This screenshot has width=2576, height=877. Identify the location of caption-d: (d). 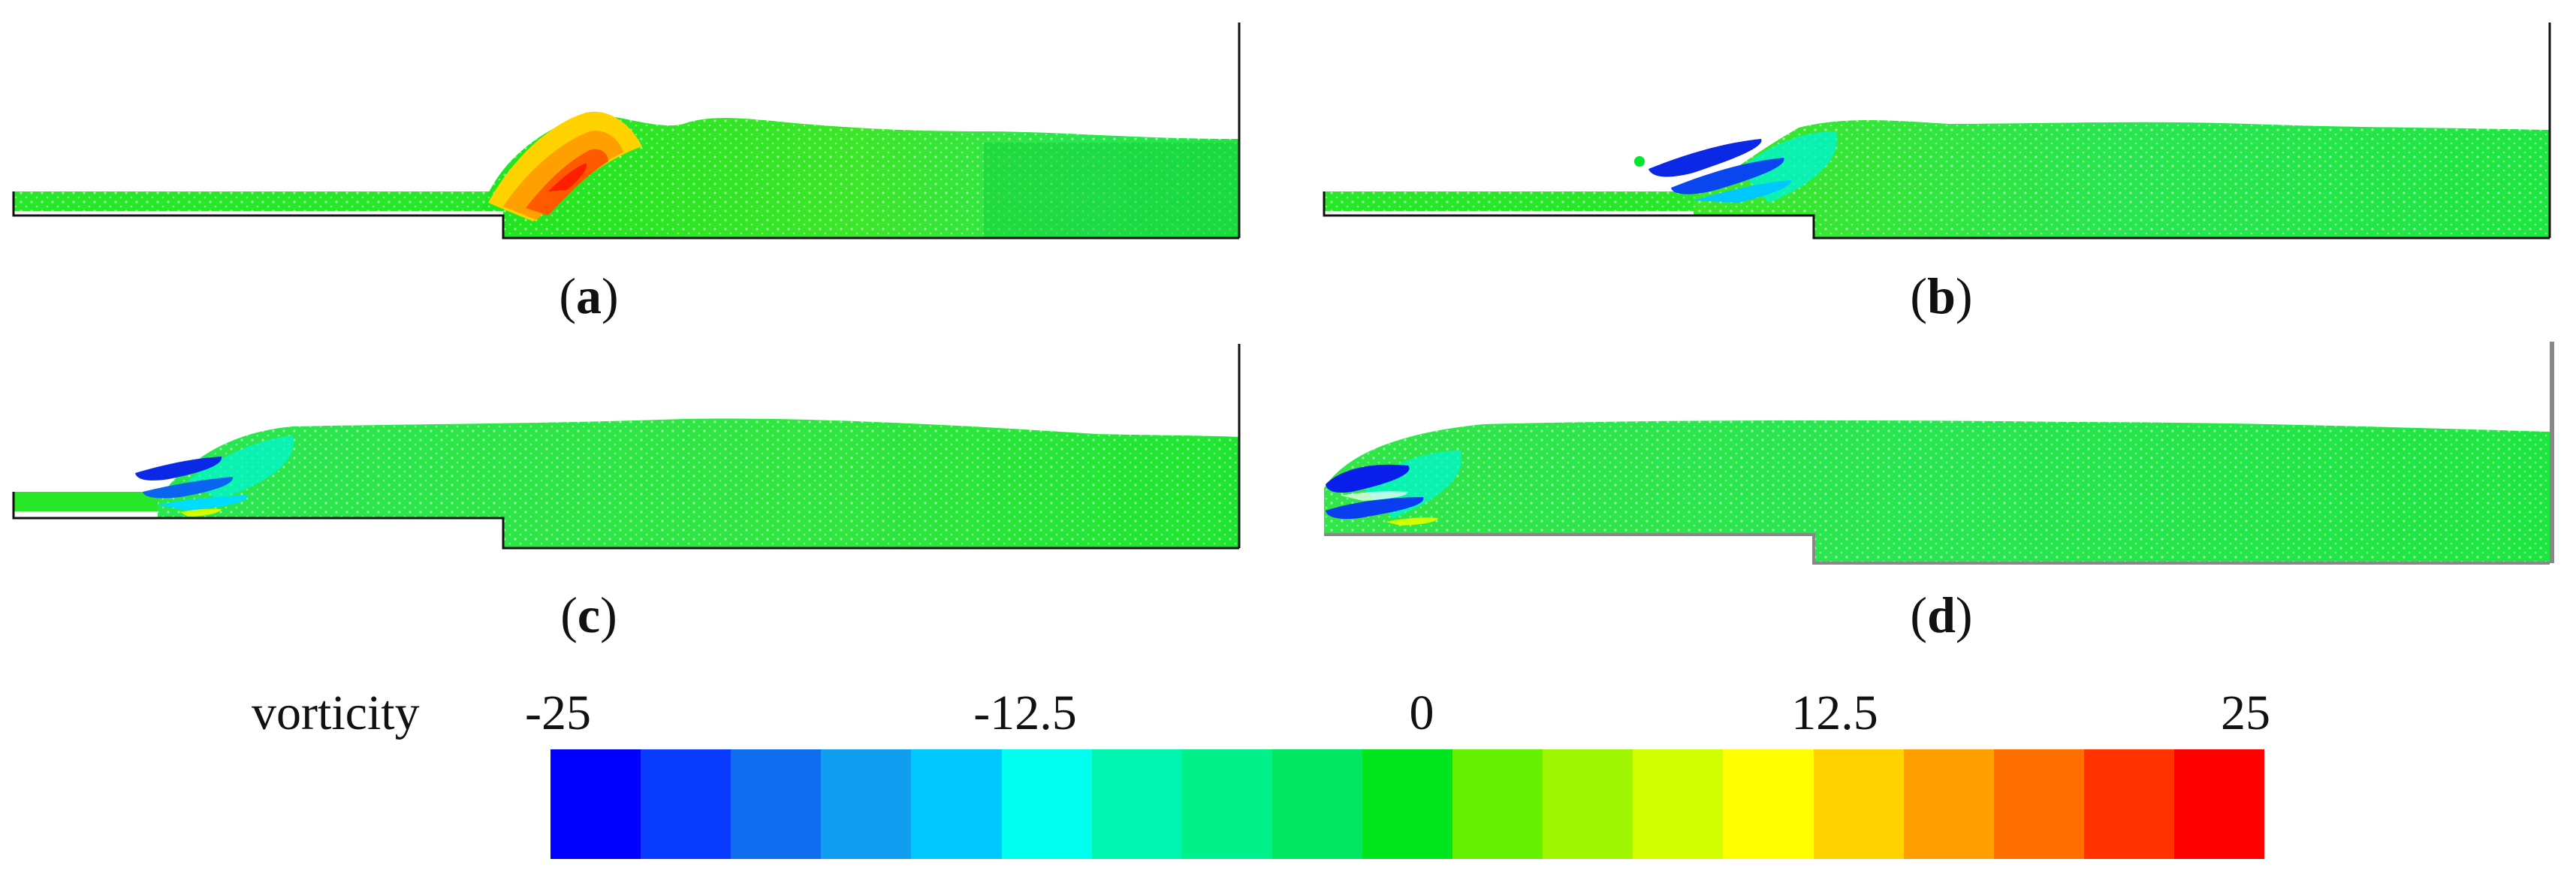
(1941, 614).